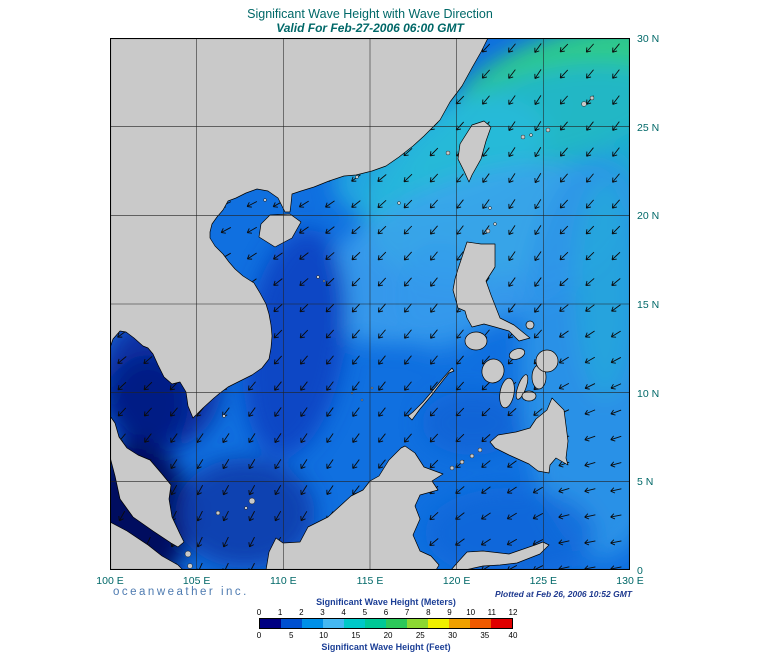 This screenshot has height=665, width=775. I want to click on legend-colorbar, so click(386, 623).